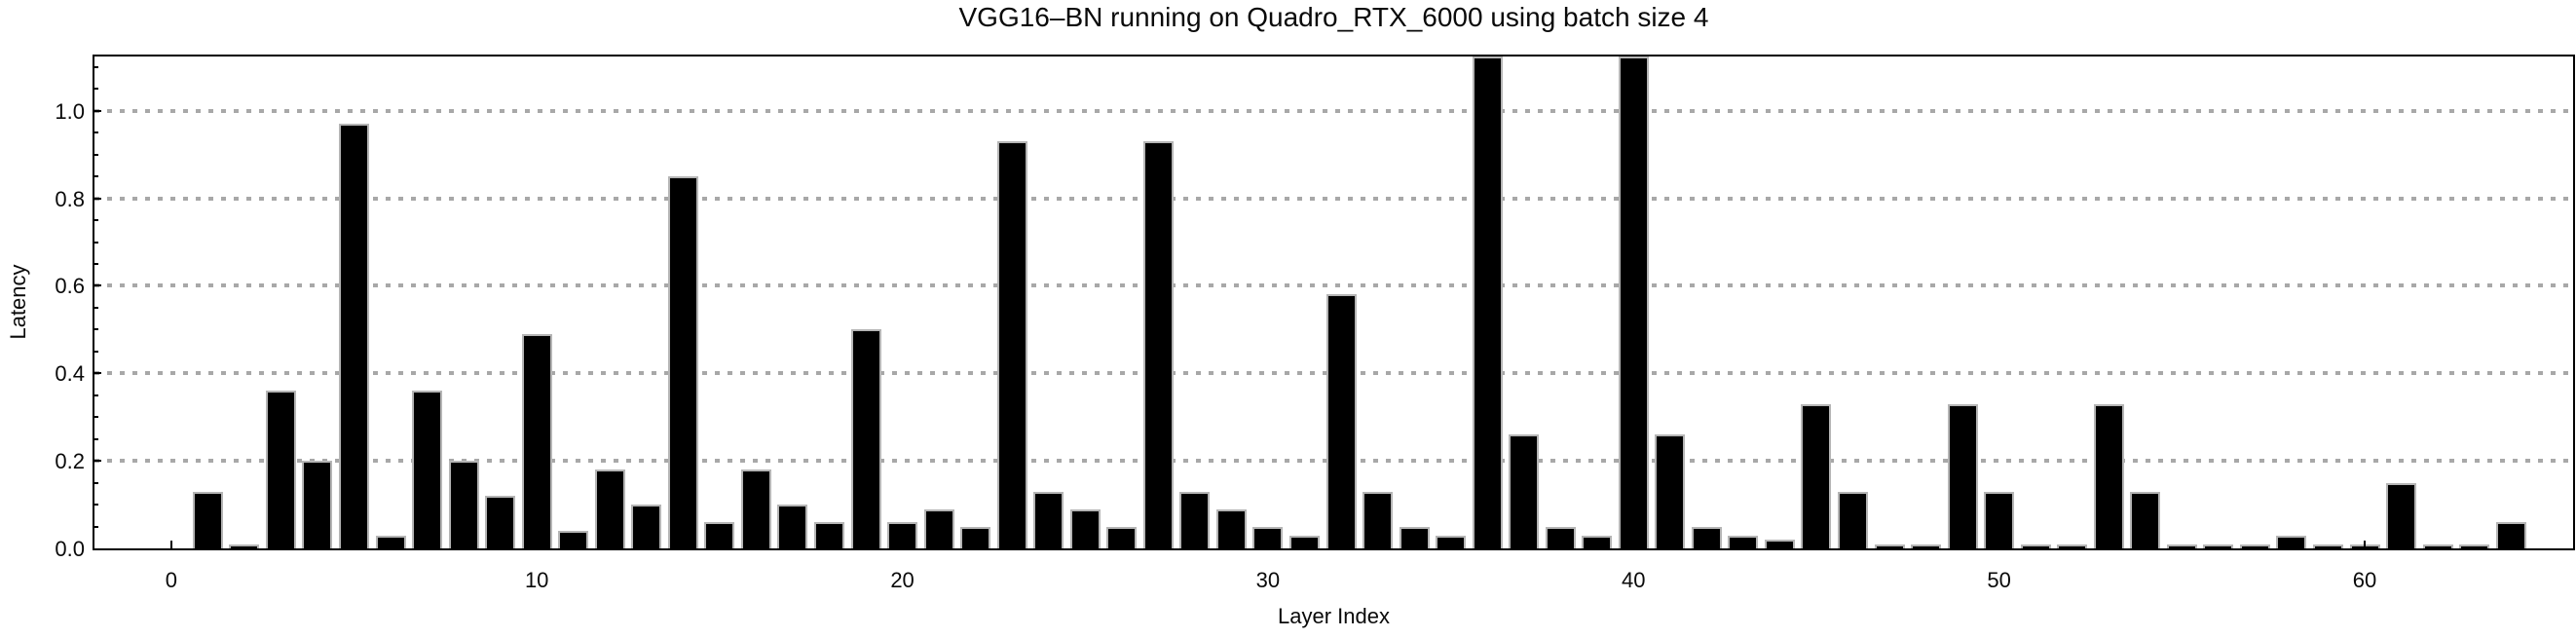  I want to click on y-tick-label-0.0: 0.0, so click(70, 549).